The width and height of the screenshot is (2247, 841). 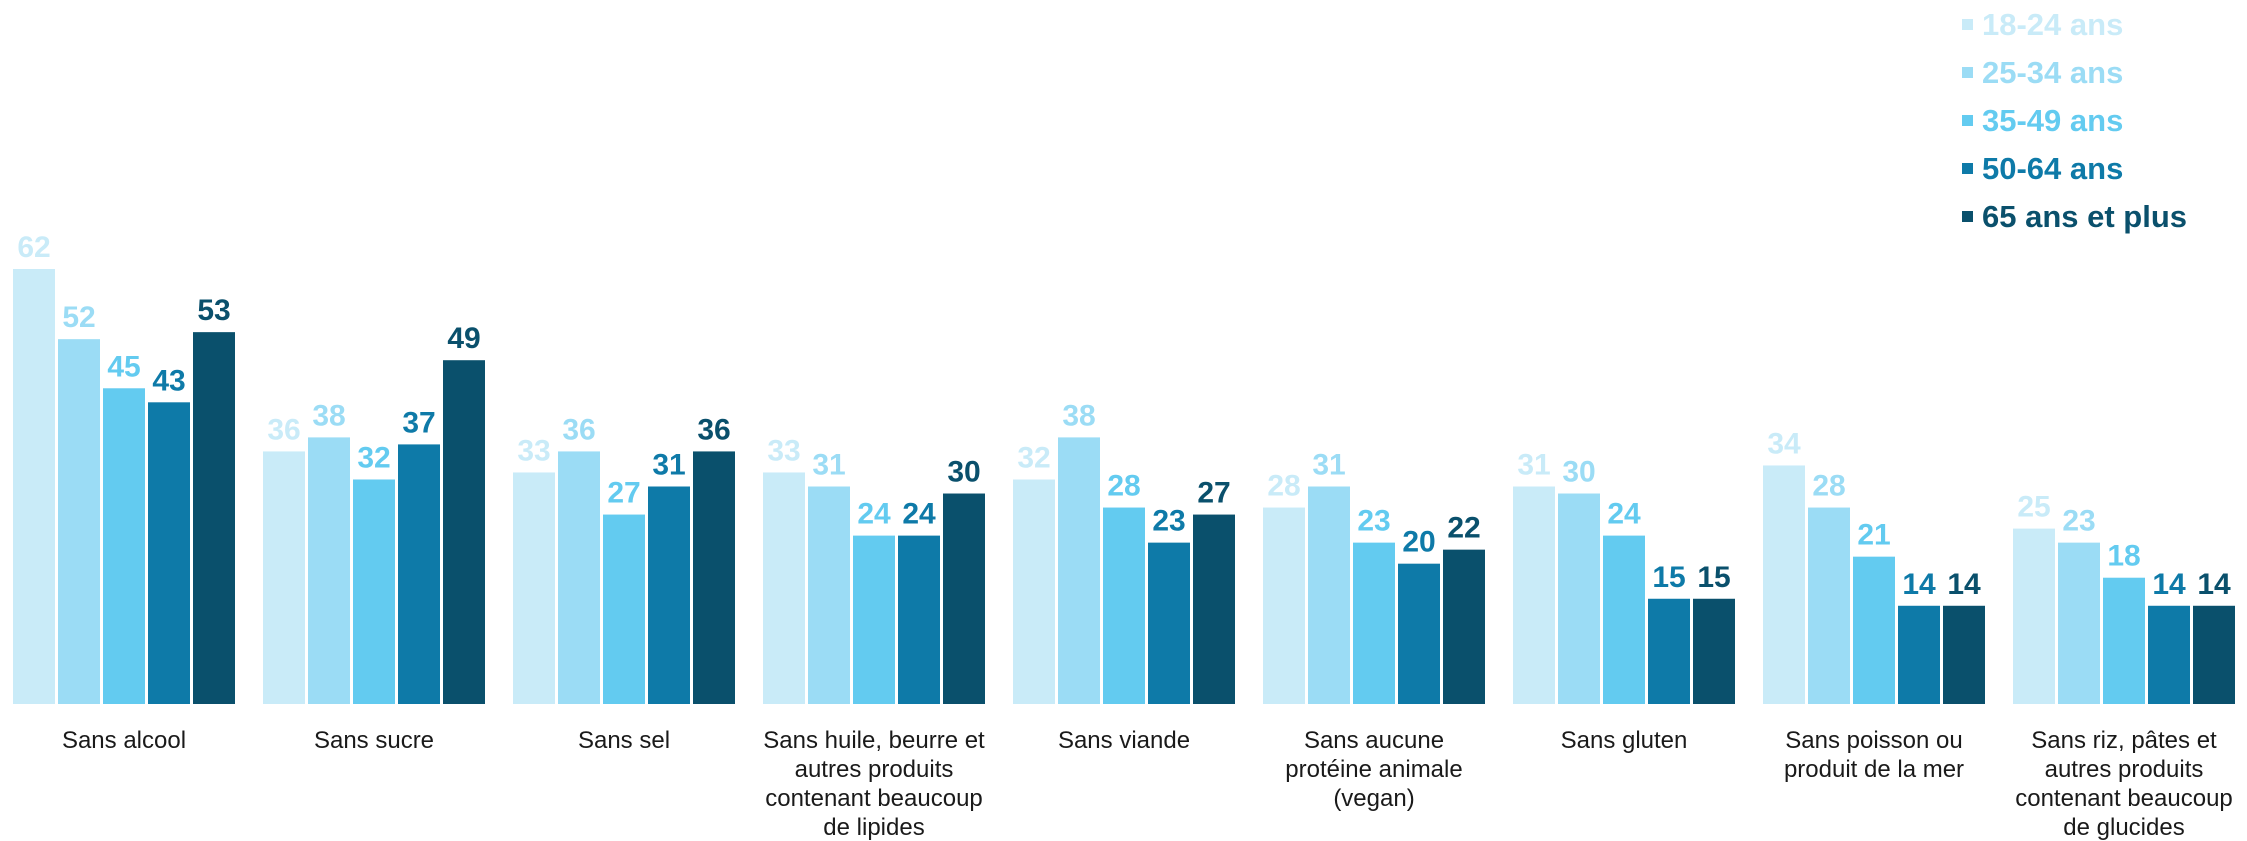 What do you see at coordinates (2033, 507) in the screenshot?
I see `value-label: 25` at bounding box center [2033, 507].